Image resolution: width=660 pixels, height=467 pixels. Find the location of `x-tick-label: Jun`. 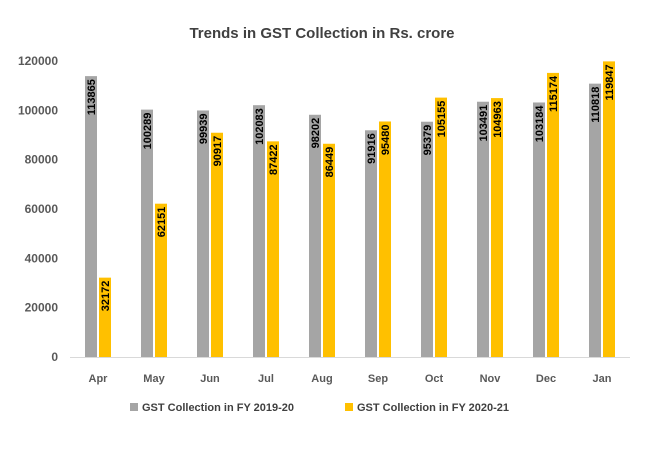

x-tick-label: Jun is located at coordinates (210, 379).